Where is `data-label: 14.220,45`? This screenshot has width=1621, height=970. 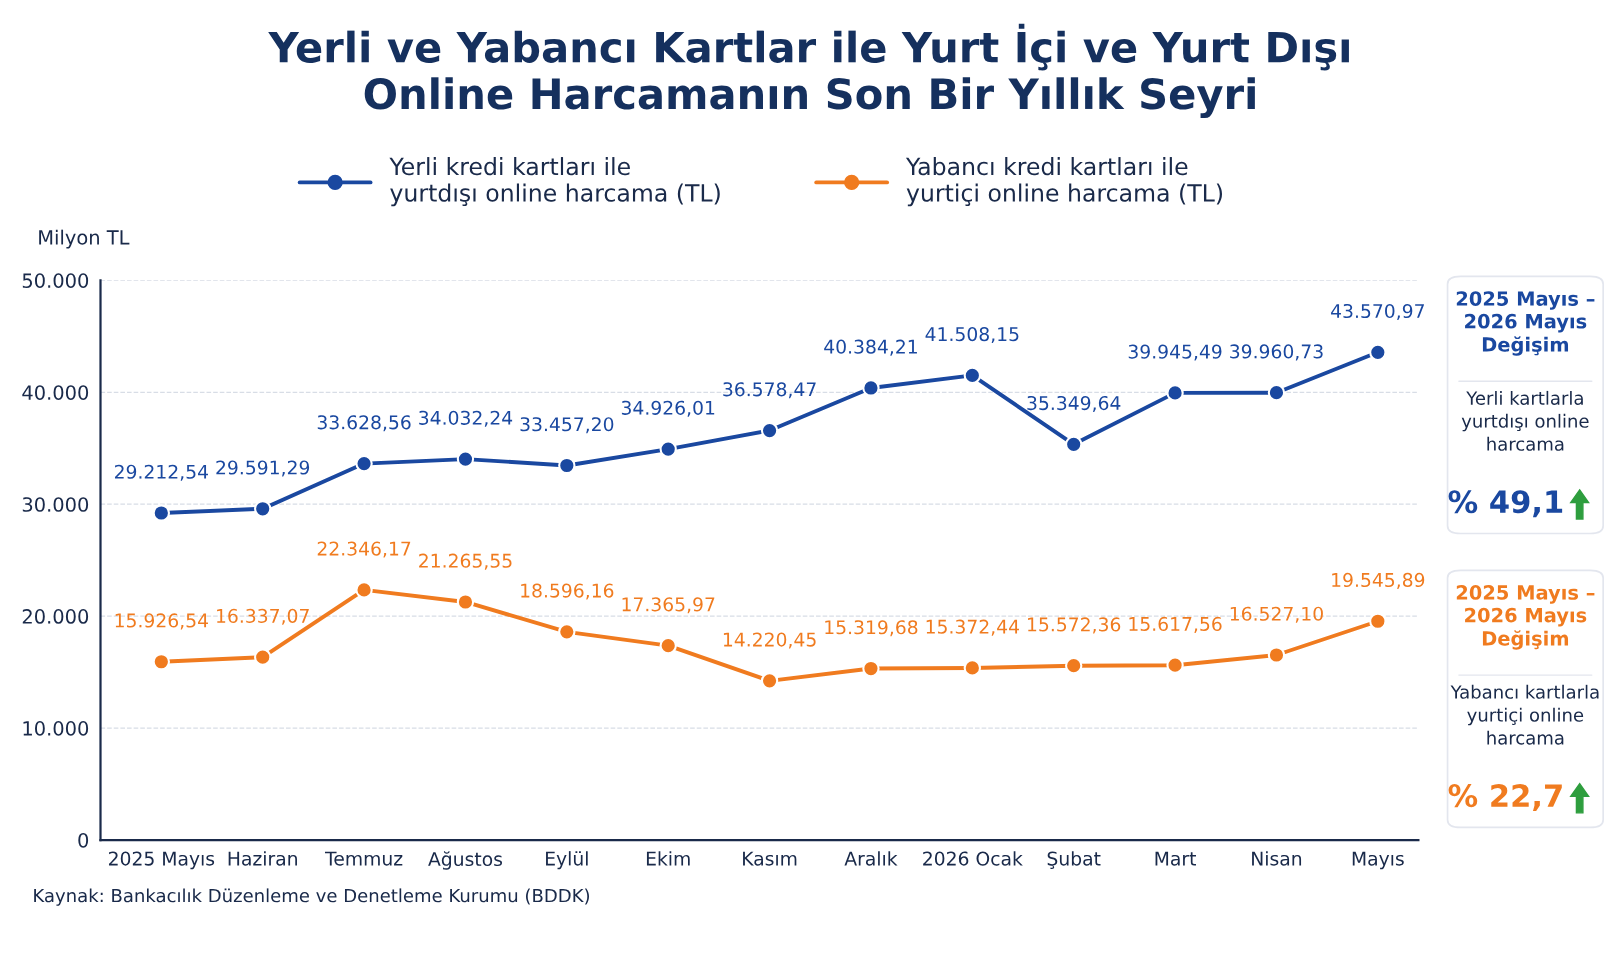
data-label: 14.220,45 is located at coordinates (769, 640).